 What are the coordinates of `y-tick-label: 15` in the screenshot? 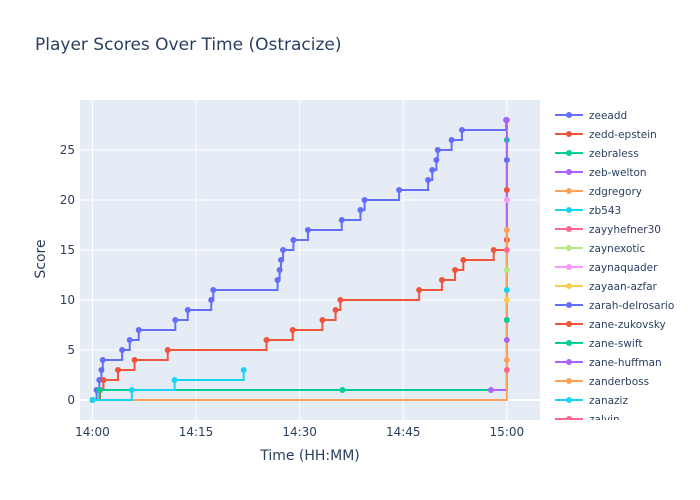 It's located at (67, 250).